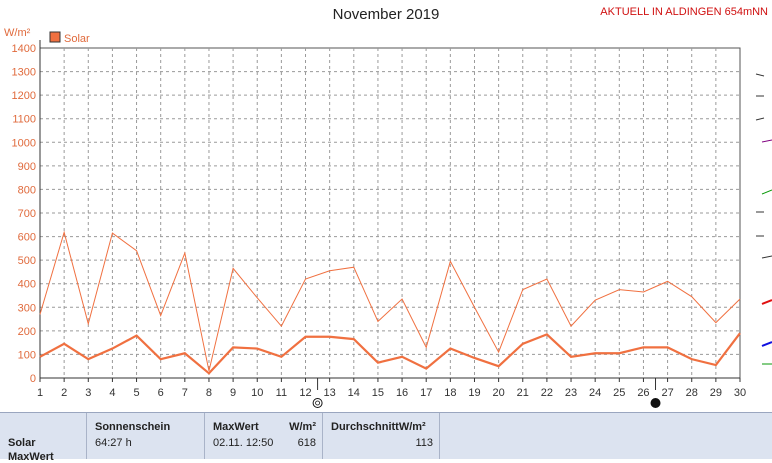 This screenshot has height=463, width=772. Describe the element at coordinates (24, 120) in the screenshot. I see `y-tick-label: 1100` at that location.